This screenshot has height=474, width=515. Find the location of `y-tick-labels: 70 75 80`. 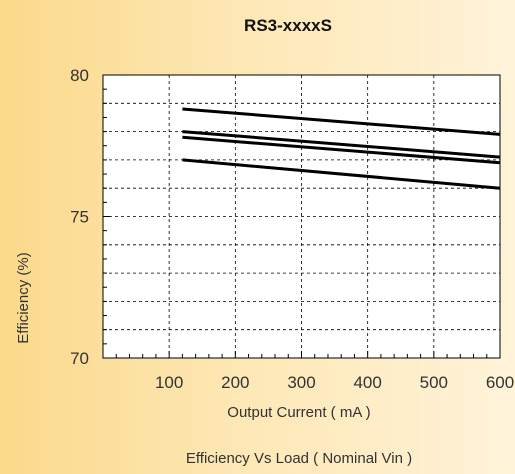

y-tick-labels: 70 75 80 is located at coordinates (79, 217).